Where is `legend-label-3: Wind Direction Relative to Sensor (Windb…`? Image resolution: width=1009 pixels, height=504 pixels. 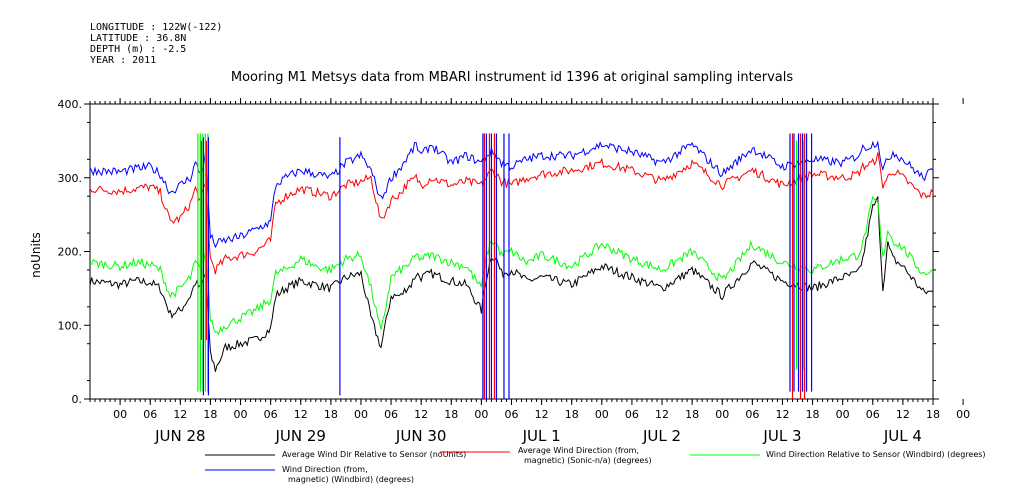 legend-label-3: Wind Direction Relative to Sensor (Windb… is located at coordinates (876, 454).